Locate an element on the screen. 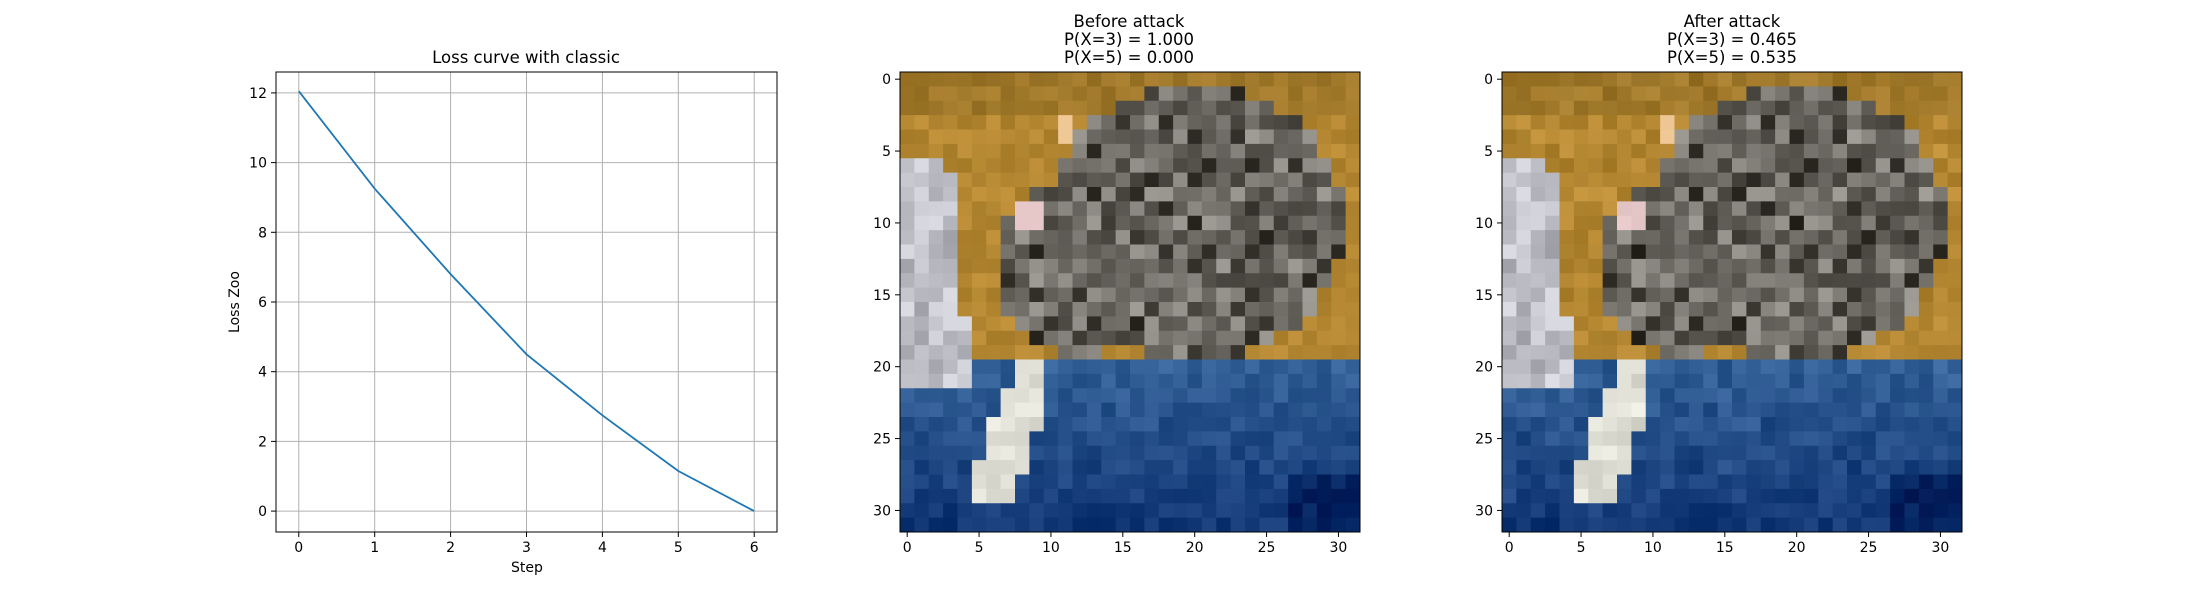 Image resolution: width=2200 pixels, height=596 pixels. x-tick-label: 1 is located at coordinates (374, 548).